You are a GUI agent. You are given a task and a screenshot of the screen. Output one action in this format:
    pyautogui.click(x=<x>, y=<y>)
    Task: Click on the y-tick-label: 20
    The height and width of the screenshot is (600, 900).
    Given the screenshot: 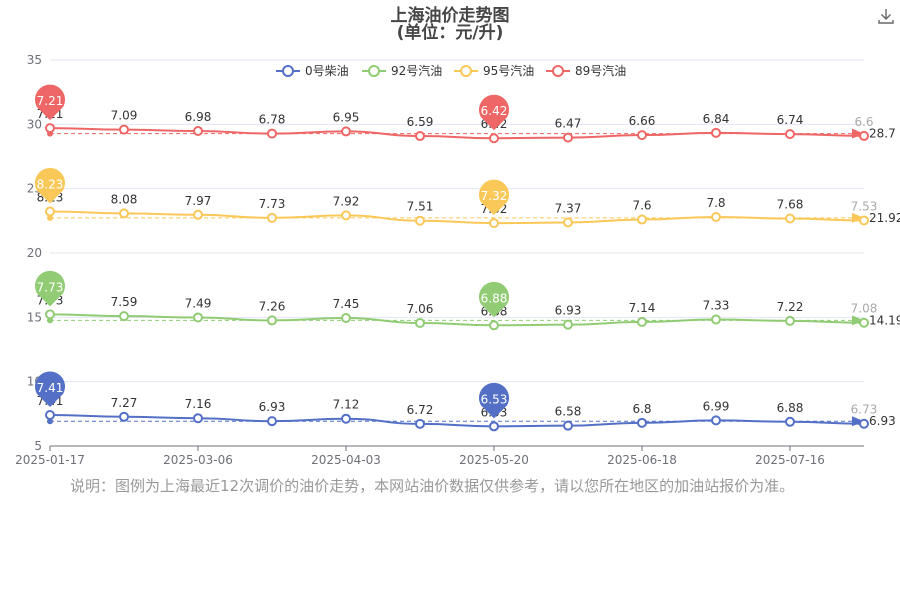 What is the action you would take?
    pyautogui.click(x=34, y=253)
    